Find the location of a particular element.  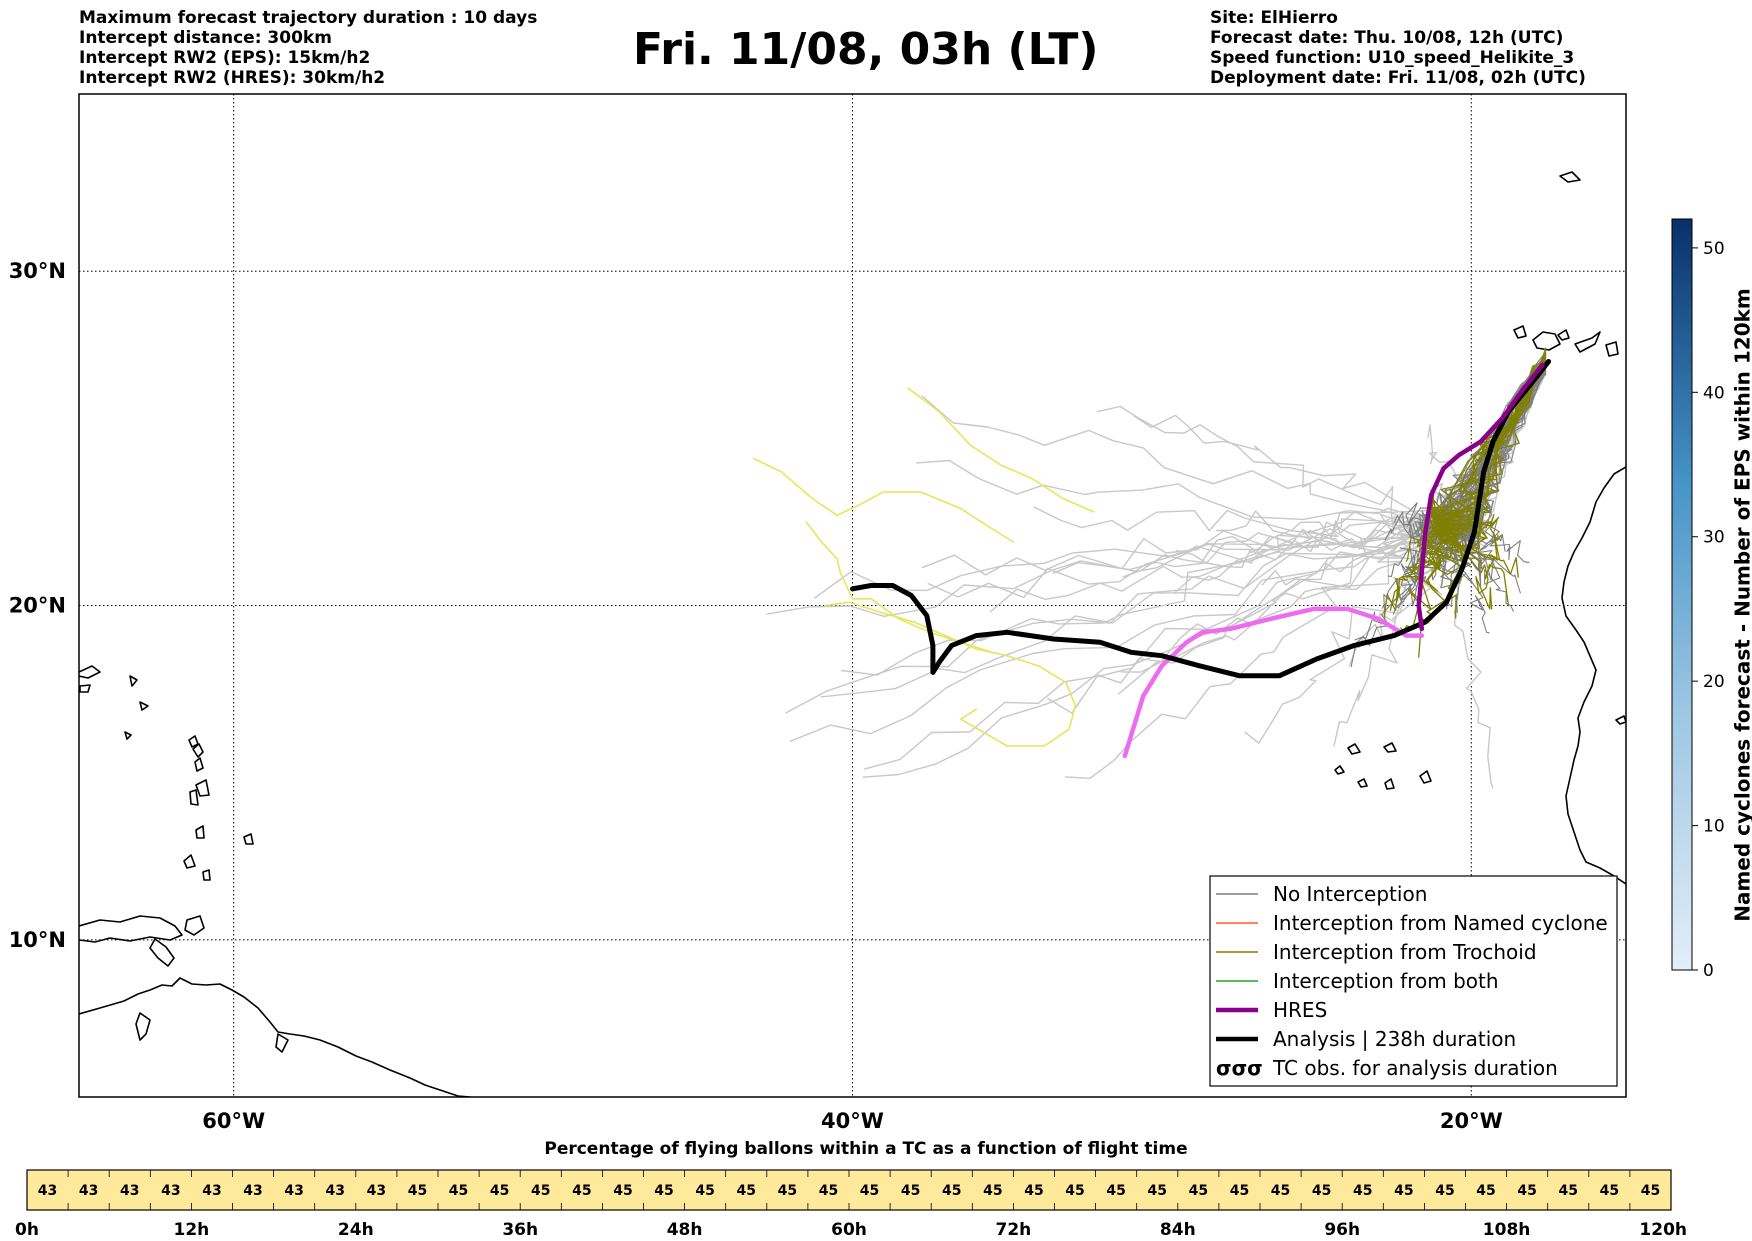

colorbar-tick-label: 0 is located at coordinates (1708, 971).